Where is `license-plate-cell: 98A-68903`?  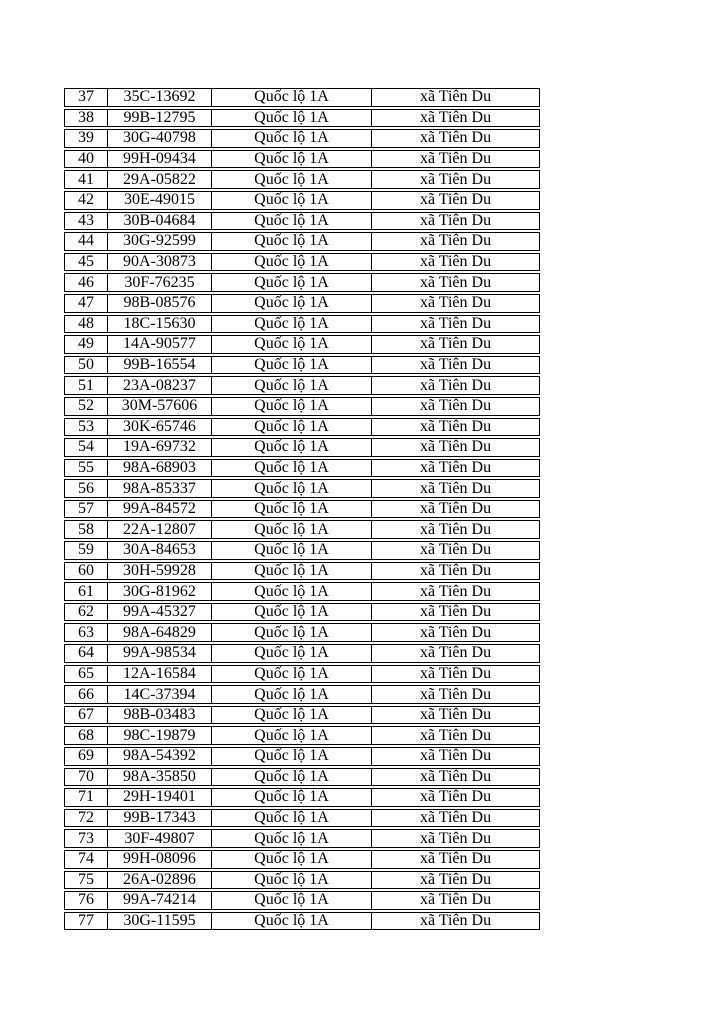 license-plate-cell: 98A-68903 is located at coordinates (160, 468).